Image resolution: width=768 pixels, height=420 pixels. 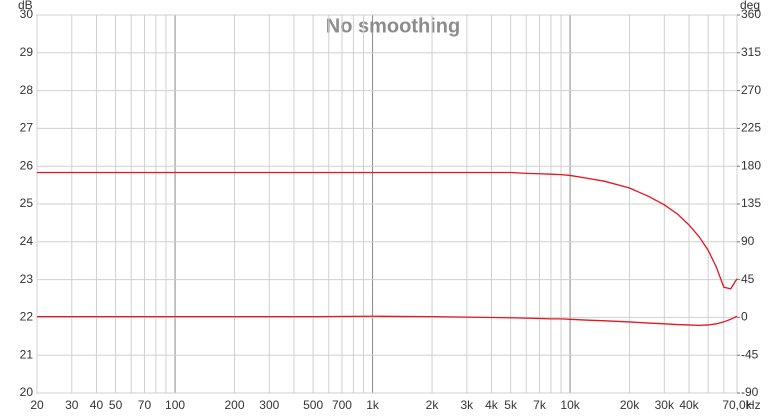 I want to click on y-tick-label: 21, so click(x=27, y=354).